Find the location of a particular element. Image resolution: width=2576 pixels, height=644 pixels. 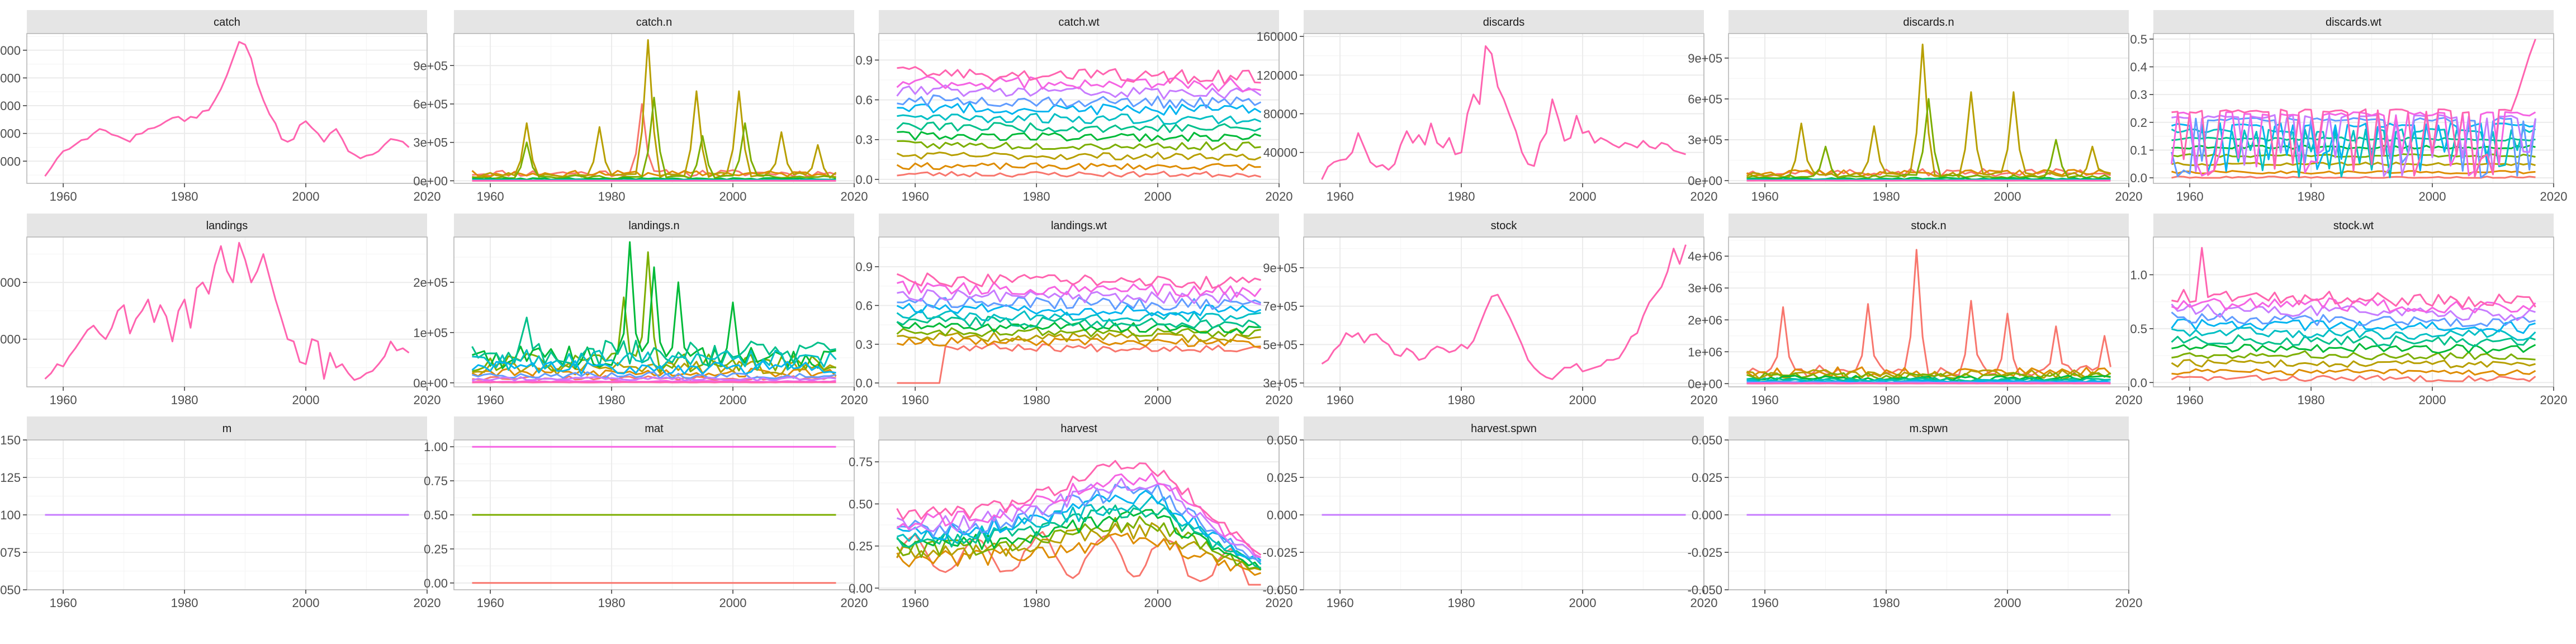

y-tick-label: 0.050 is located at coordinates (1282, 440).